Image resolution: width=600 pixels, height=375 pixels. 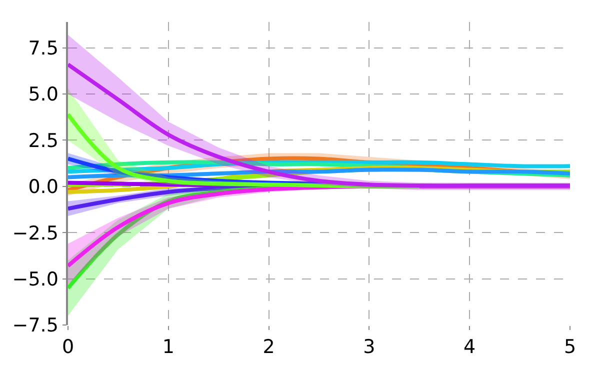 What do you see at coordinates (168, 347) in the screenshot?
I see `x-tick-label: 1` at bounding box center [168, 347].